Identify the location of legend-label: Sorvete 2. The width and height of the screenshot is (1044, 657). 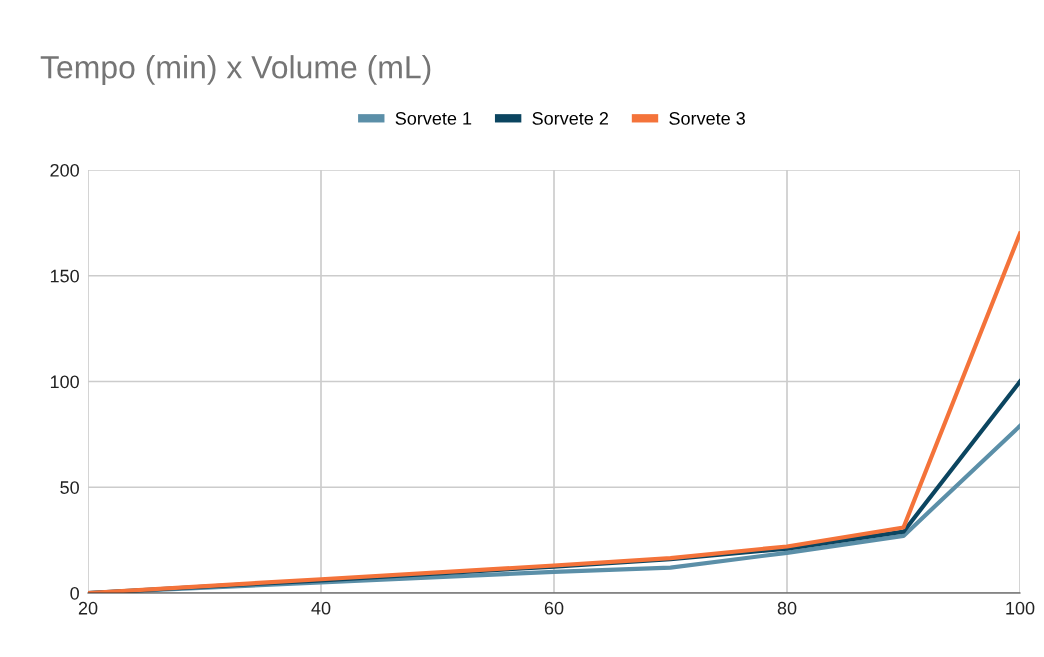
(570, 118).